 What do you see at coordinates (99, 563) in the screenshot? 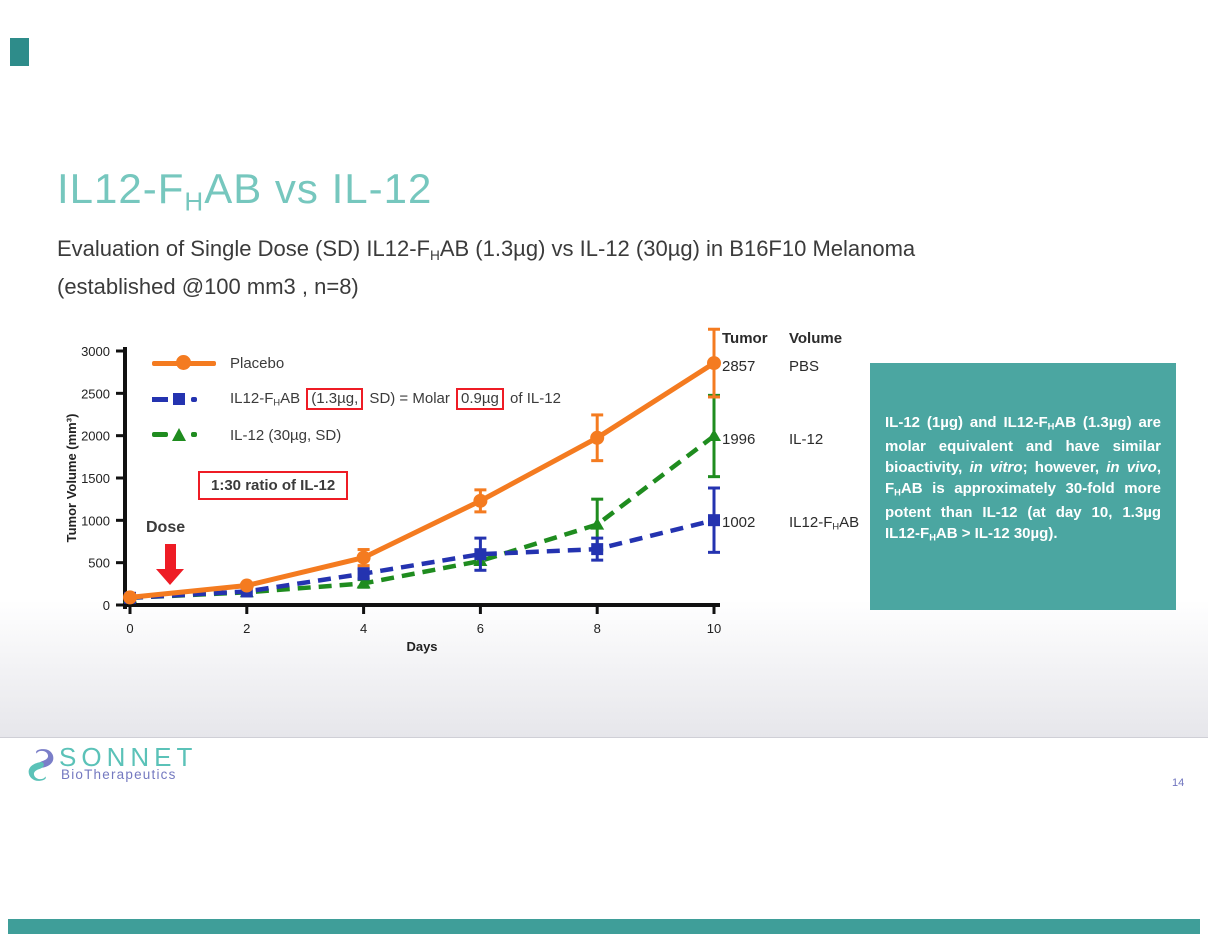
I see `y-tick-label: 500` at bounding box center [99, 563].